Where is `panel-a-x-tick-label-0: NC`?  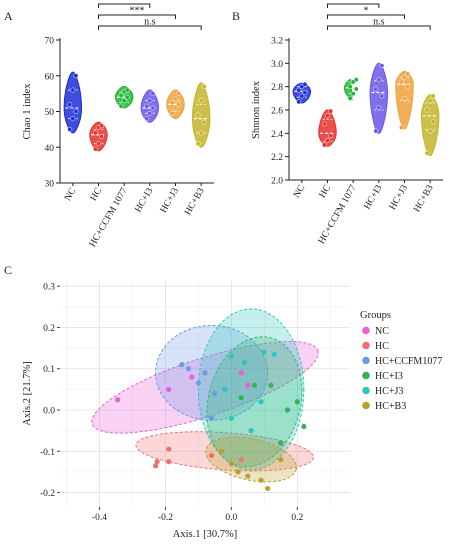
panel-a-x-tick-label-0: NC is located at coordinates (70, 195).